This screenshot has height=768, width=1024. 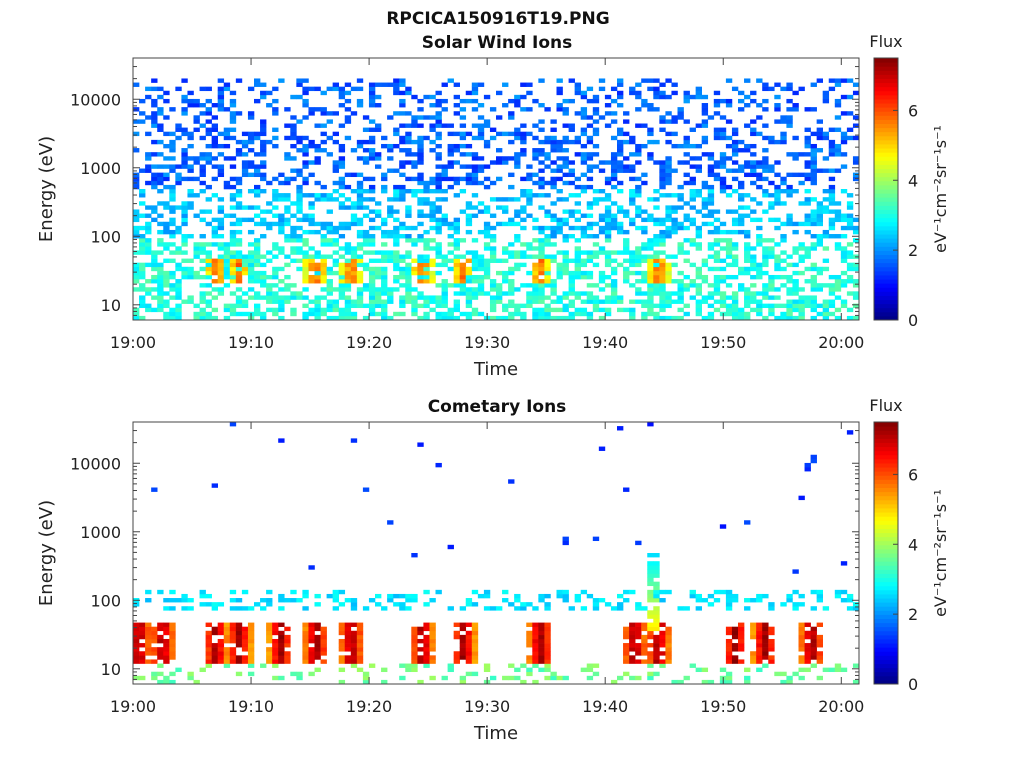 What do you see at coordinates (100, 168) in the screenshot?
I see `y-tick-label: 1000` at bounding box center [100, 168].